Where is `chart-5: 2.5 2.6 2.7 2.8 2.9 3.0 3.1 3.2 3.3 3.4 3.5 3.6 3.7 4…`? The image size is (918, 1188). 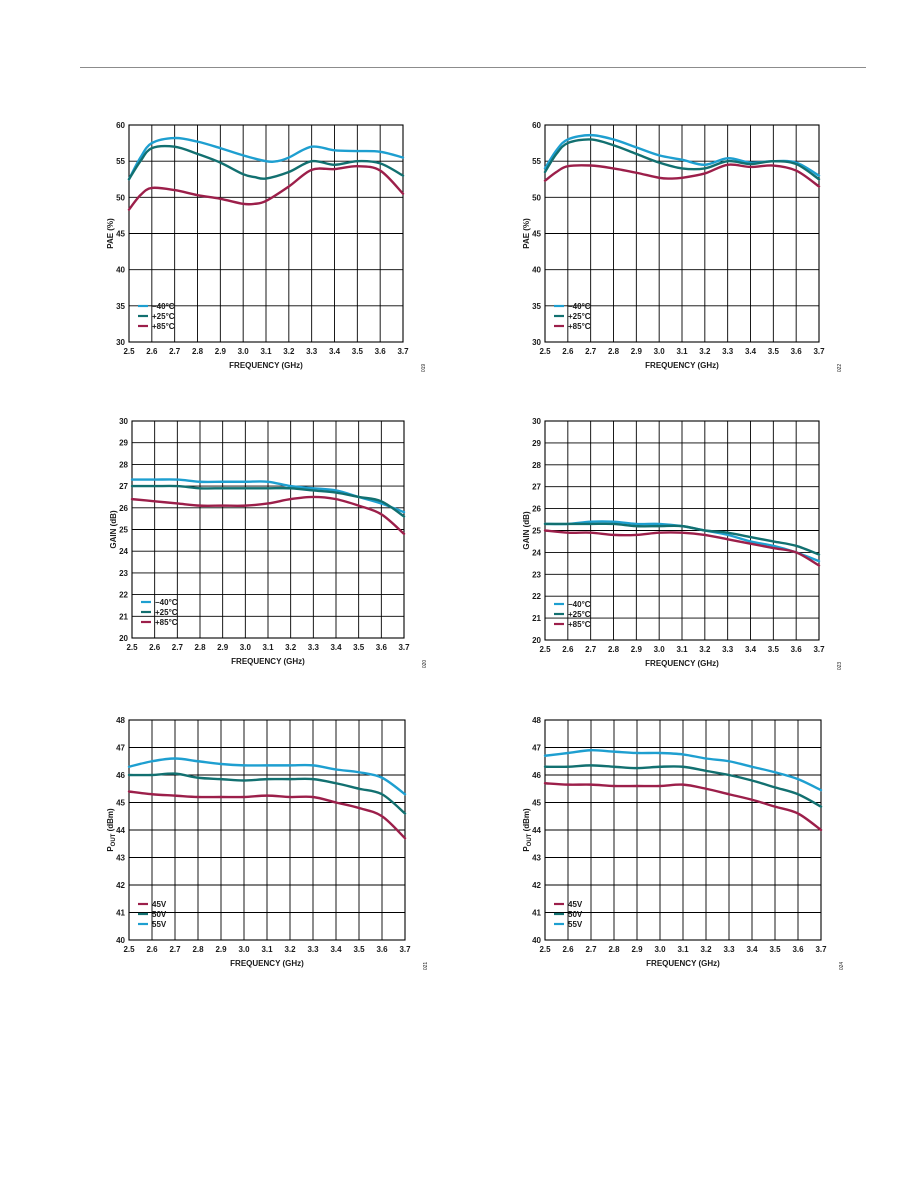
chart-5: 2.5 2.6 2.7 2.8 2.9 3.0 3.1 3.2 3.3 3.4 3.5 3.6 3.7 4… is located at coordinates (267, 843).